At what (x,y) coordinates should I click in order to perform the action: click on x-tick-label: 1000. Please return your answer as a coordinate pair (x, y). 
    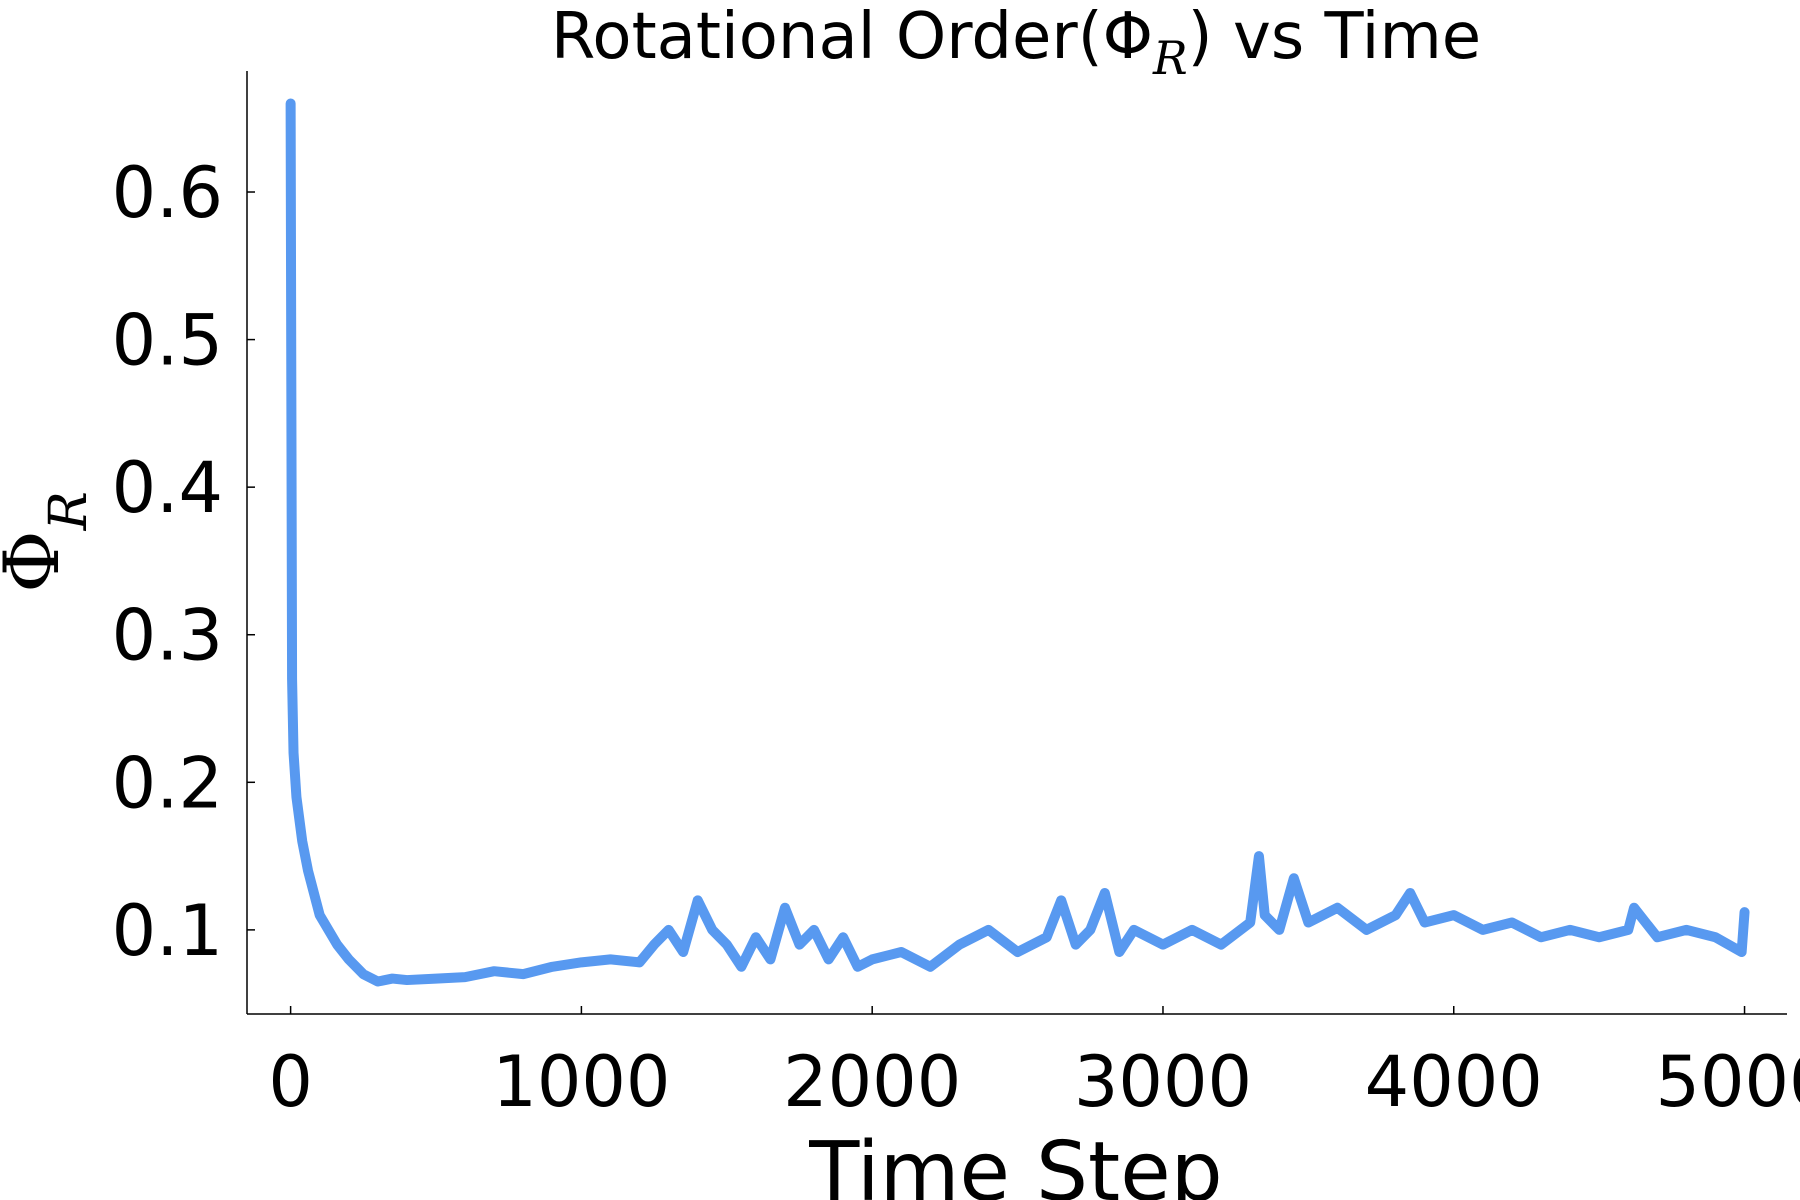
    Looking at the image, I should click on (581, 1082).